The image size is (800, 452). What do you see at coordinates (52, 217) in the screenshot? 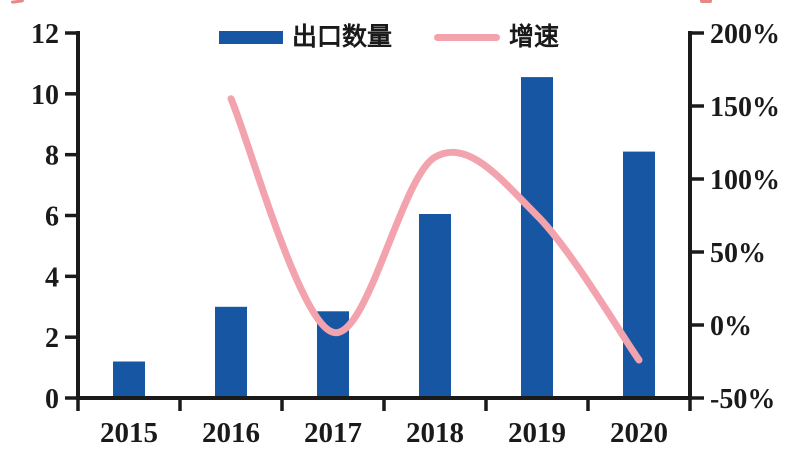
I see `left-axis-label: 6` at bounding box center [52, 217].